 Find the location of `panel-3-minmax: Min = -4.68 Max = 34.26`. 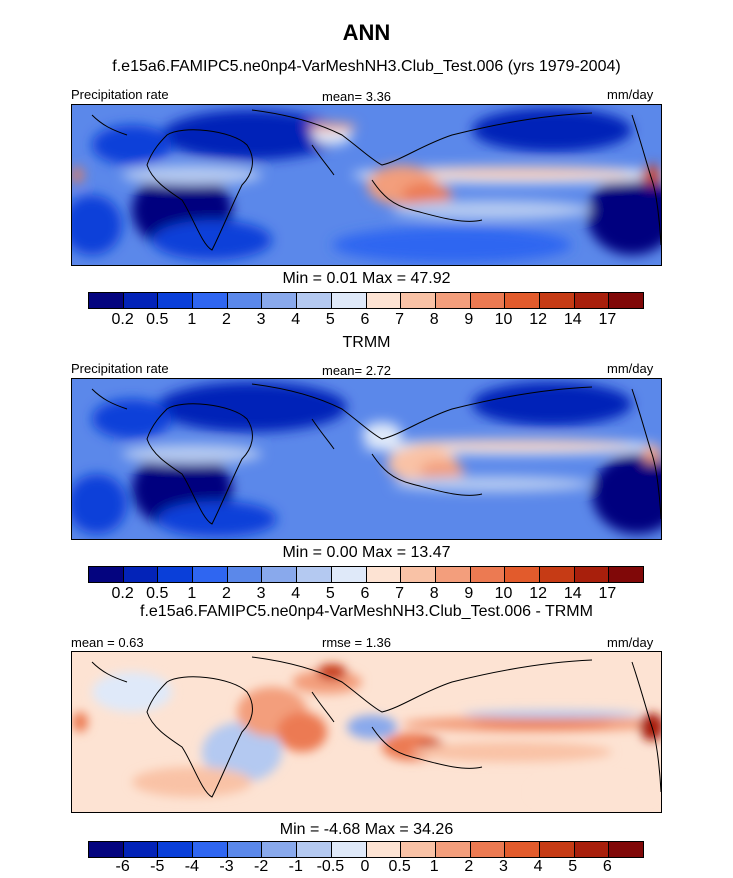

panel-3-minmax: Min = -4.68 Max = 34.26 is located at coordinates (366, 829).